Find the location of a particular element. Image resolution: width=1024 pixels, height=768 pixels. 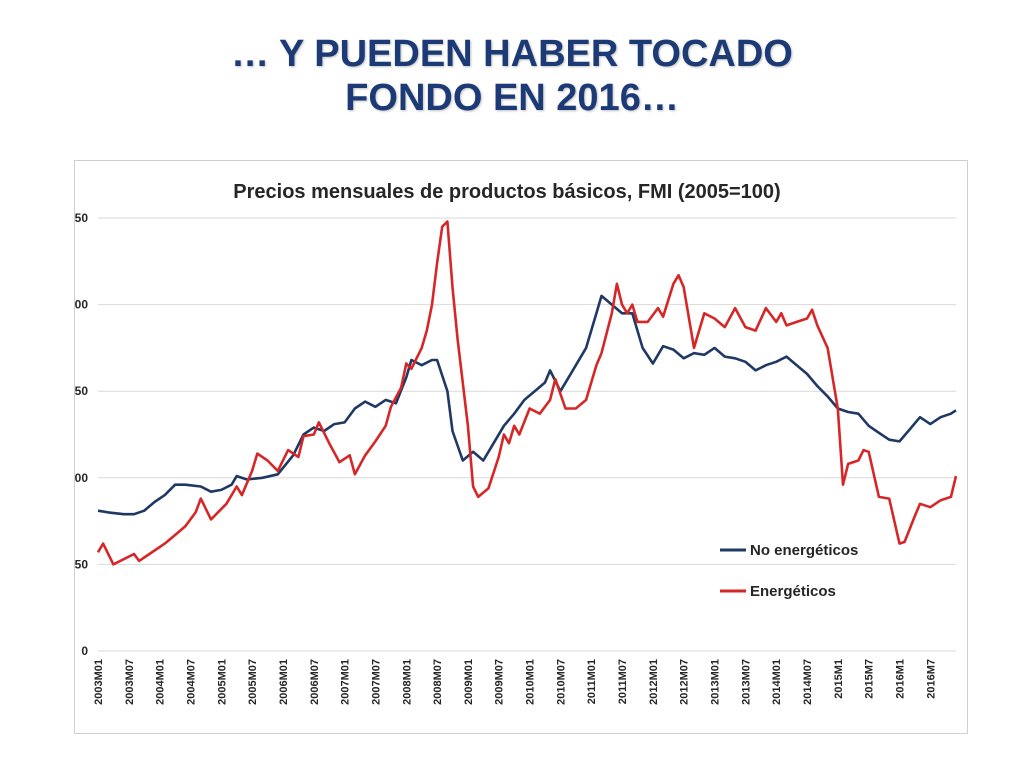

x-tick-label: 2010M01 is located at coordinates (531, 682).